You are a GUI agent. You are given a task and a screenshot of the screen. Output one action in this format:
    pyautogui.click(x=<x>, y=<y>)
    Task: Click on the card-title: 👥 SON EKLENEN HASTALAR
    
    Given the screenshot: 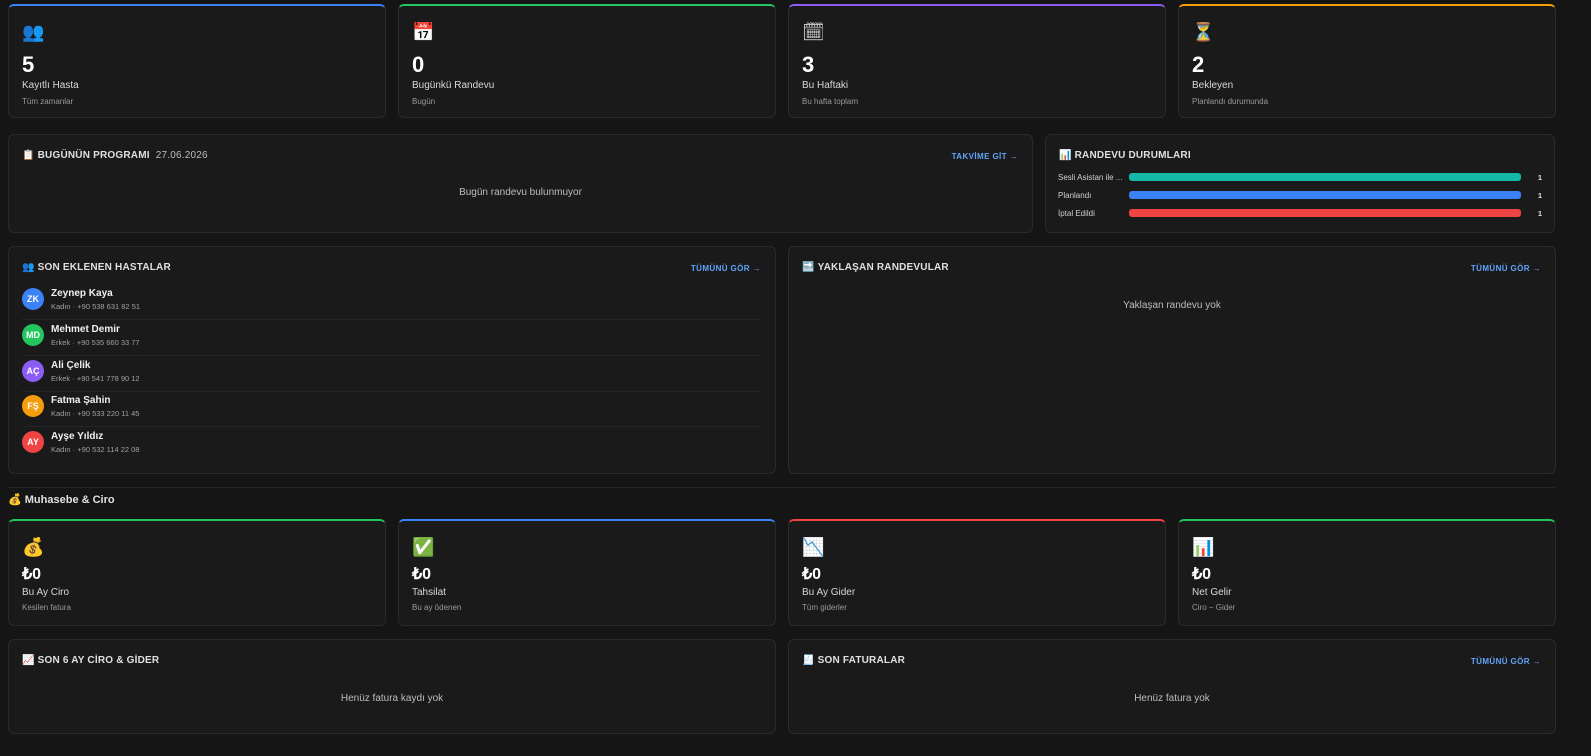 What is the action you would take?
    pyautogui.click(x=96, y=267)
    